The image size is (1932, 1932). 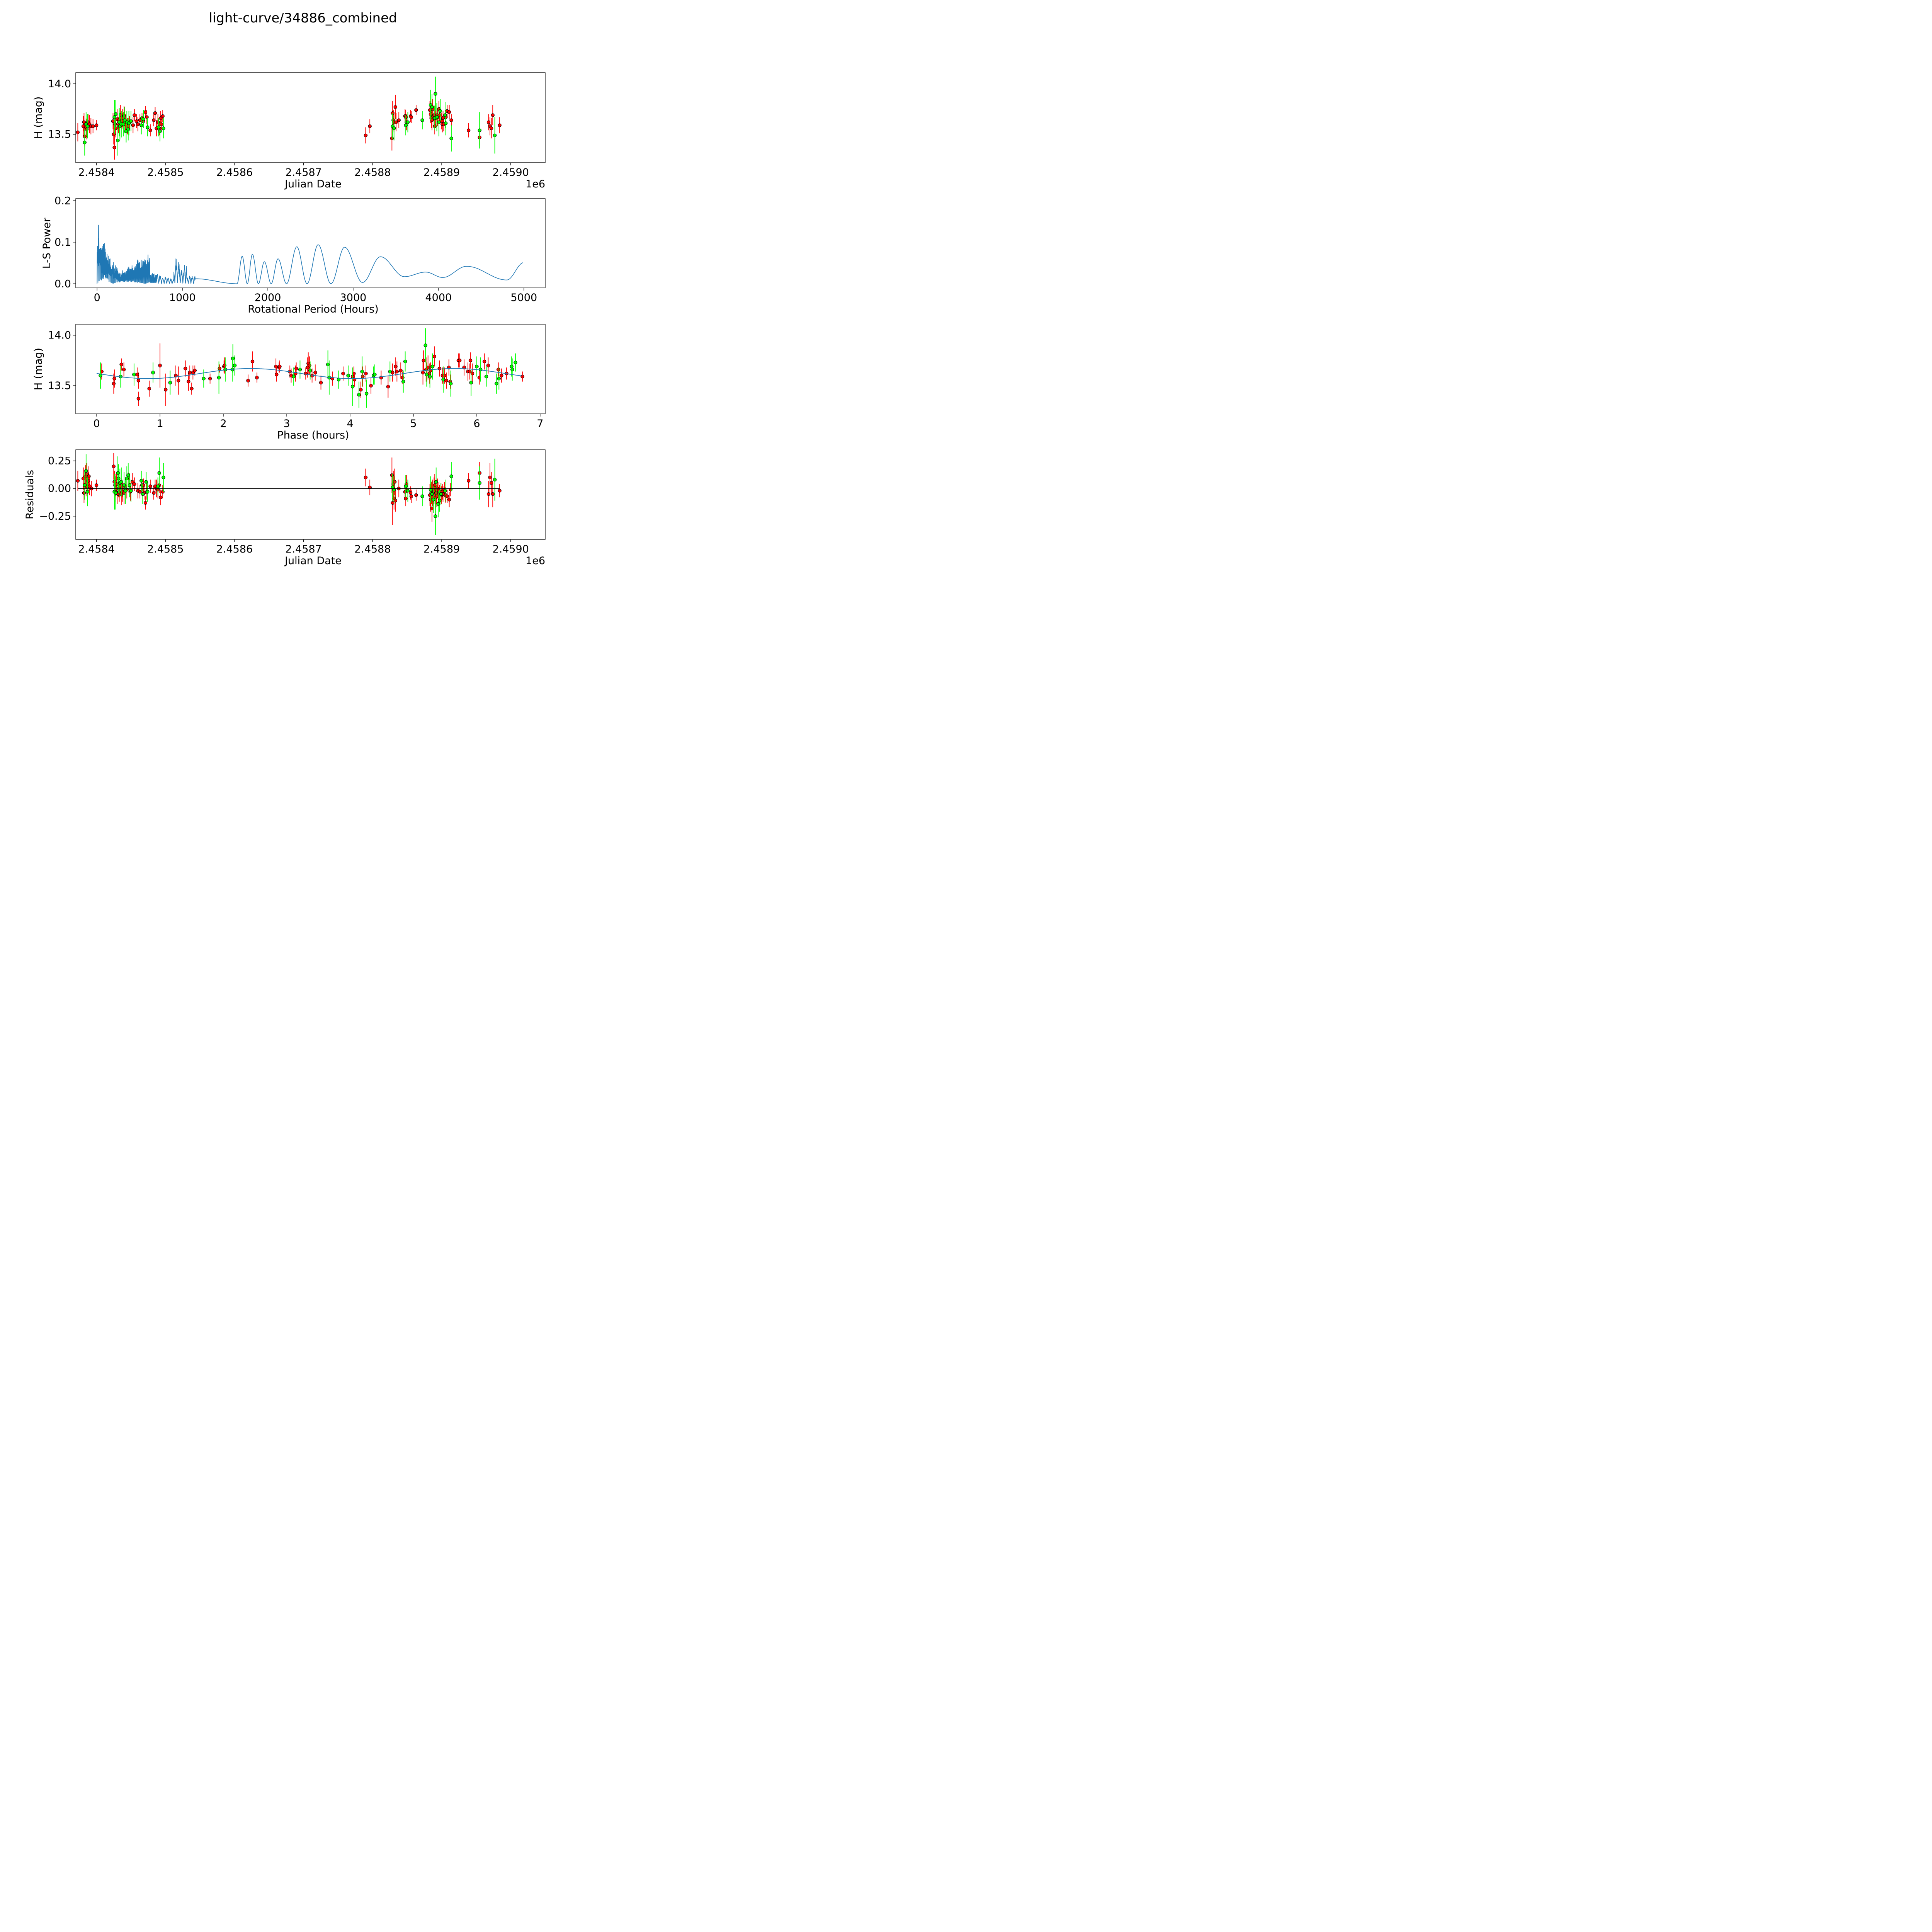 What do you see at coordinates (160, 424) in the screenshot?
I see `phased-xtick-label: 1` at bounding box center [160, 424].